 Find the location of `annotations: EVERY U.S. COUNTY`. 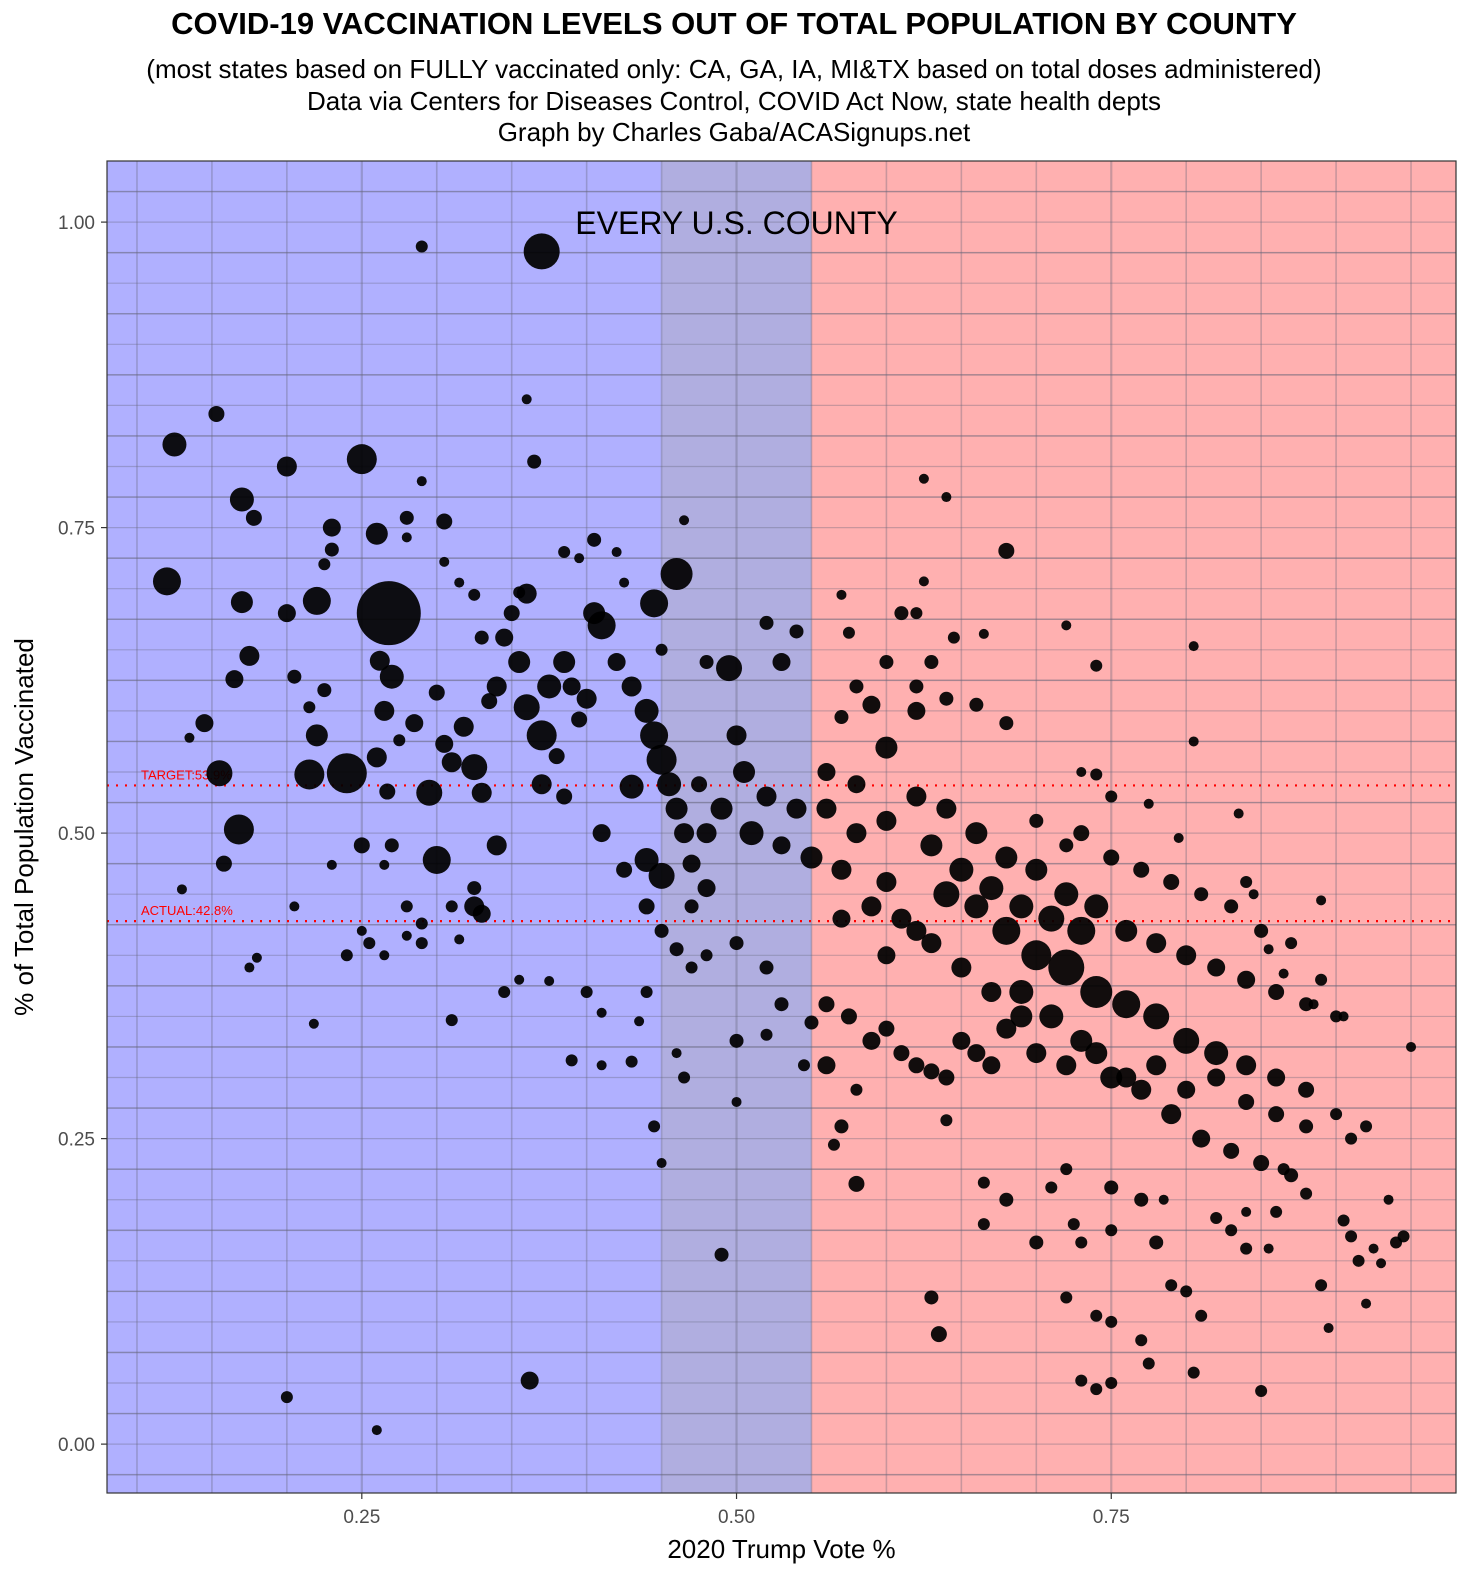

annotations: EVERY U.S. COUNTY is located at coordinates (736, 223).